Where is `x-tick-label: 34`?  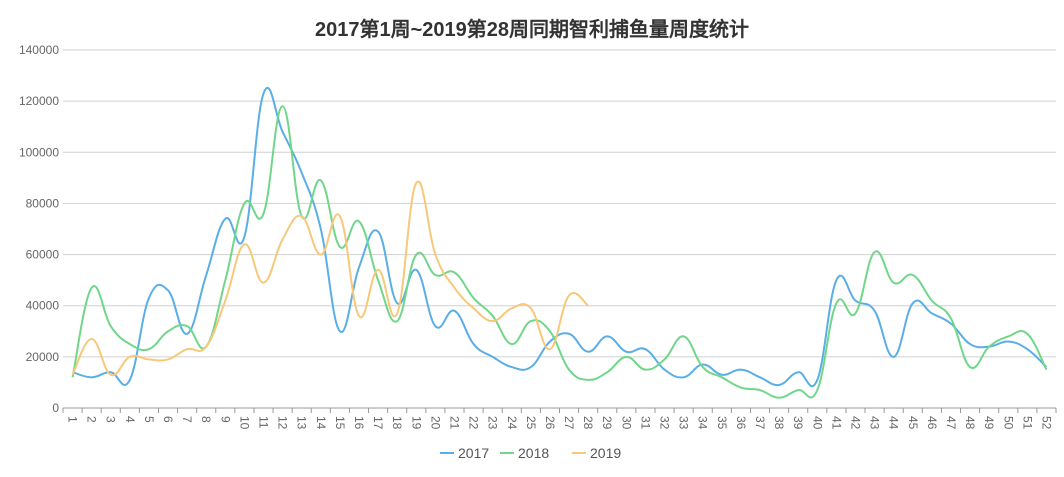 x-tick-label: 34 is located at coordinates (703, 423).